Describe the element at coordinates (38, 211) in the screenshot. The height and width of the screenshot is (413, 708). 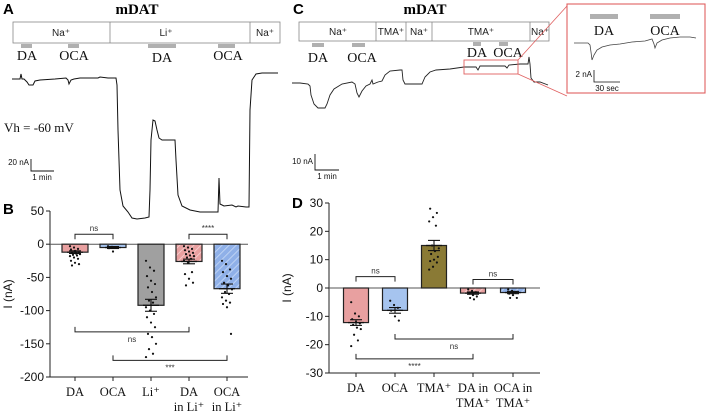
I see `y-tick-label: 50` at that location.